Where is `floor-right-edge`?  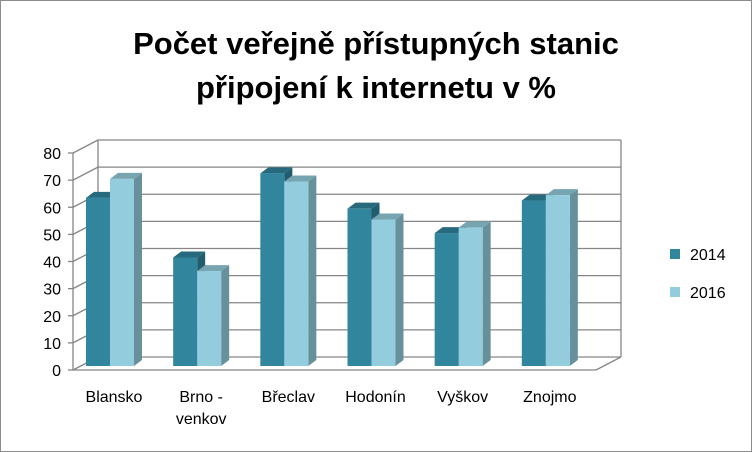
floor-right-edge is located at coordinates (608, 363).